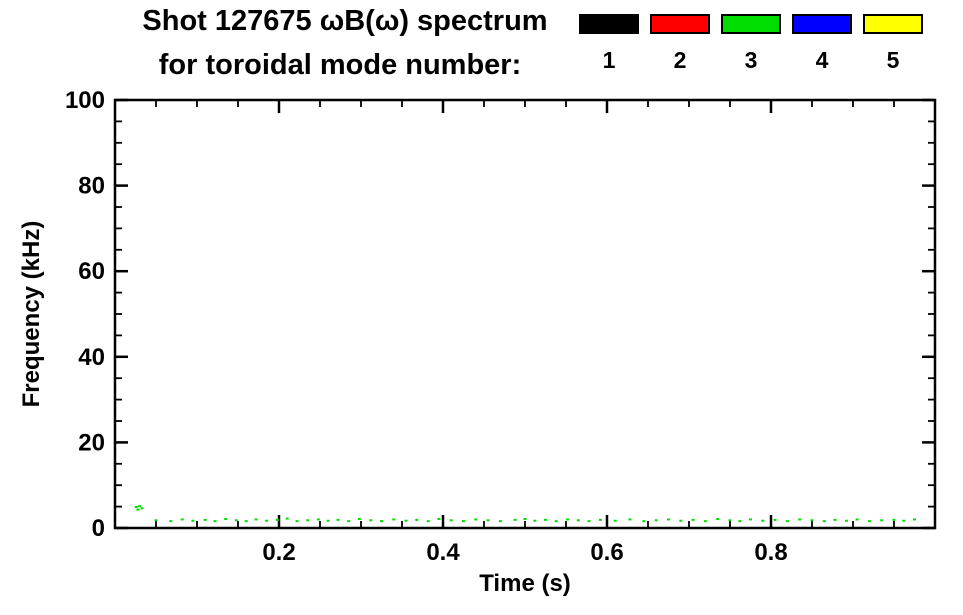 The width and height of the screenshot is (963, 615). I want to click on legend-item: 2, so click(680, 43).